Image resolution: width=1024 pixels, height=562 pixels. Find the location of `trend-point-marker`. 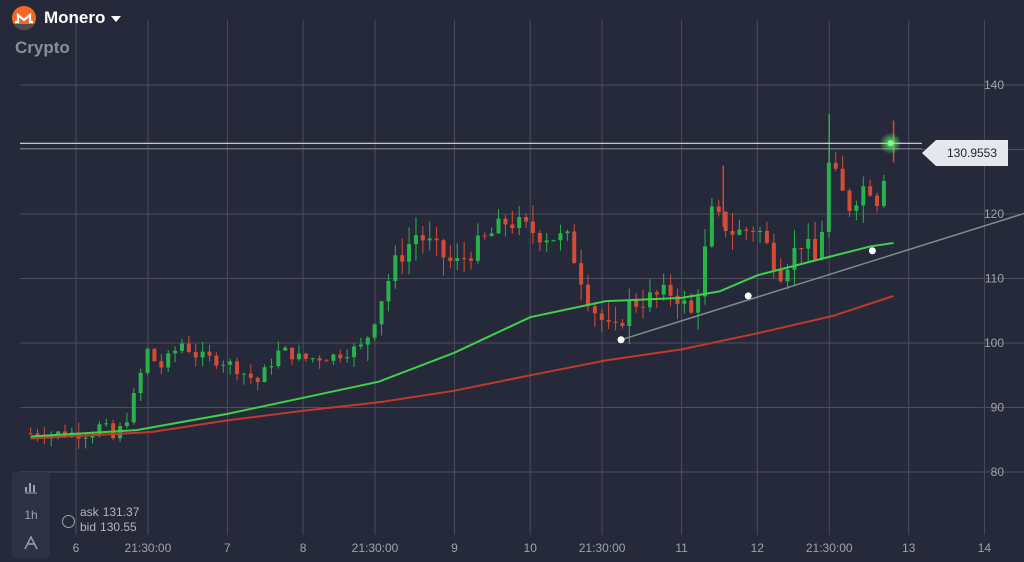

trend-point-marker is located at coordinates (621, 340).